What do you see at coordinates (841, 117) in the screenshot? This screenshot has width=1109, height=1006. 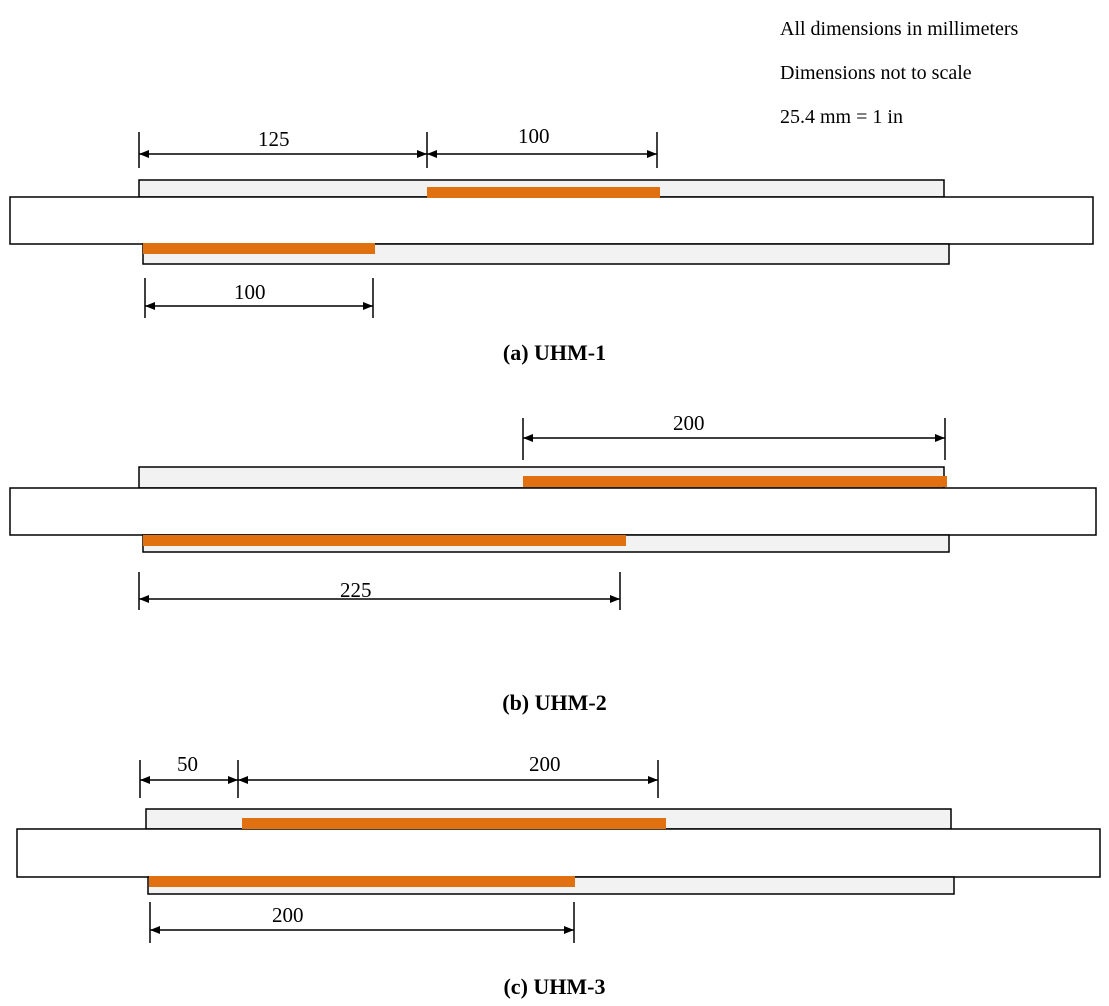 I see `note-conversion: 25.4 mm = 1 in` at bounding box center [841, 117].